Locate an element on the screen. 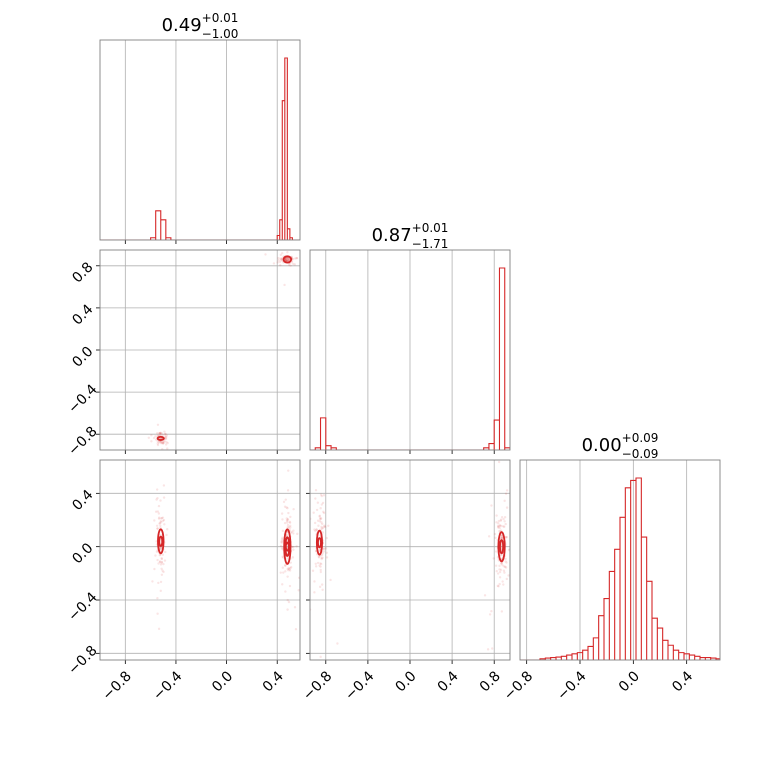  title-plus-error: +0.09 is located at coordinates (640, 438).